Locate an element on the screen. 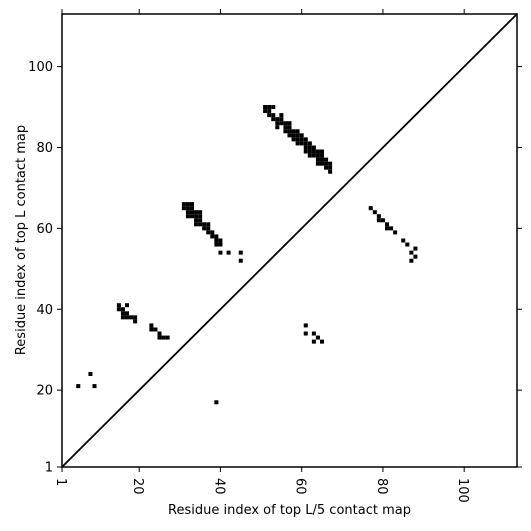 Image resolution: width=531 pixels, height=531 pixels. y-tick-label: 40 is located at coordinates (44, 310).